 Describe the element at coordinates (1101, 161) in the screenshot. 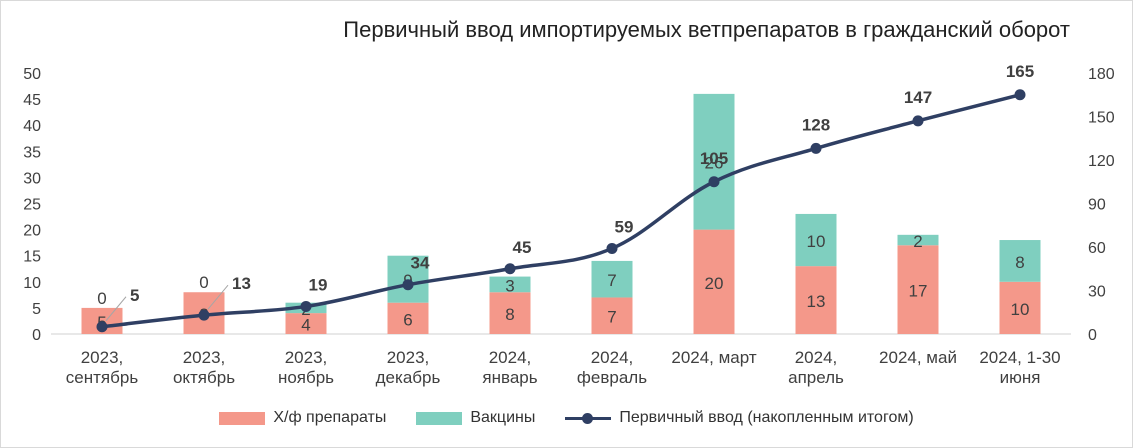

I see `y-right-tick-label: 120` at that location.